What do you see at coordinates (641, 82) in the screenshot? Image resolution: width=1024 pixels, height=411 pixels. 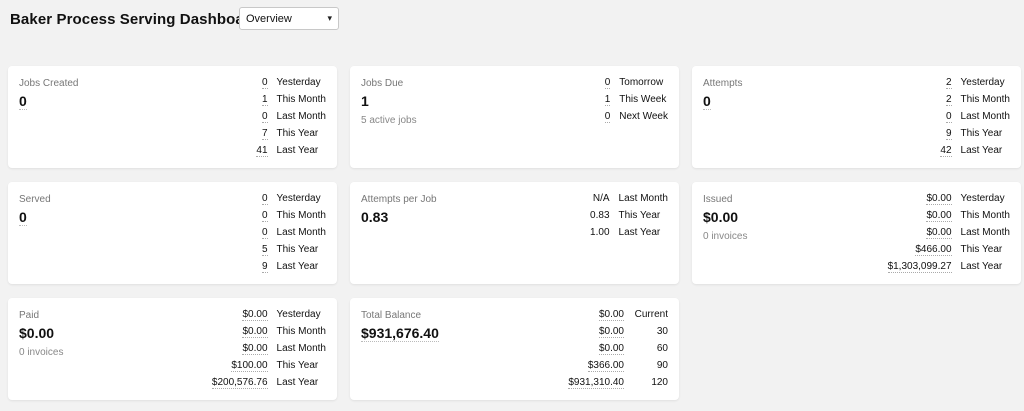 I see `stat-period: Tomorrow` at bounding box center [641, 82].